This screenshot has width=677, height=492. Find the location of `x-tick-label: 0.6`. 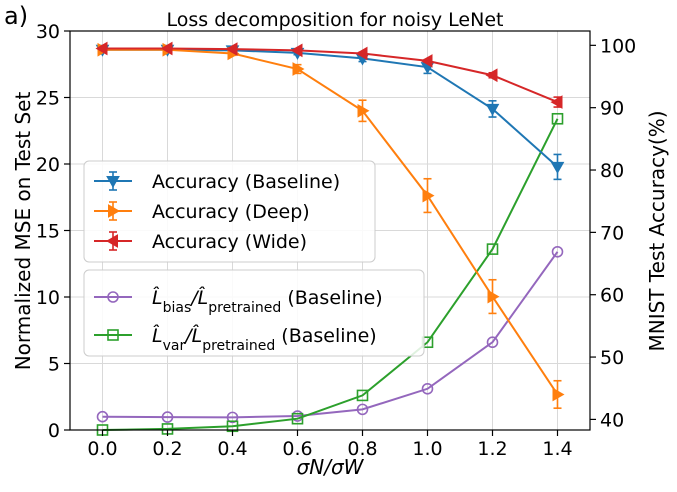

x-tick-label: 0.6 is located at coordinates (297, 449).